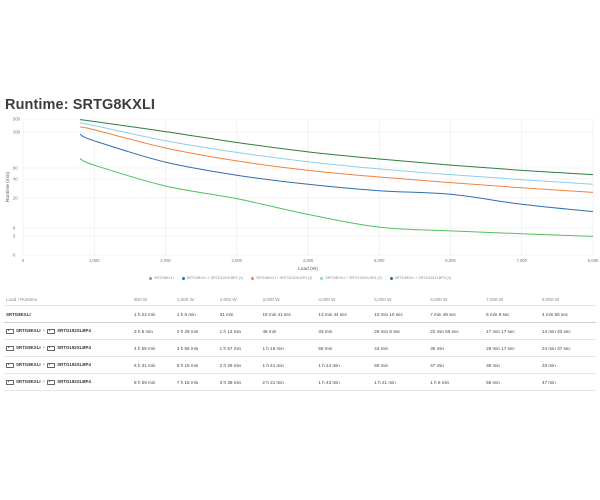 The width and height of the screenshot is (600, 500). Describe the element at coordinates (239, 382) in the screenshot. I see `runtime-cell: 3 h 38 min` at that location.